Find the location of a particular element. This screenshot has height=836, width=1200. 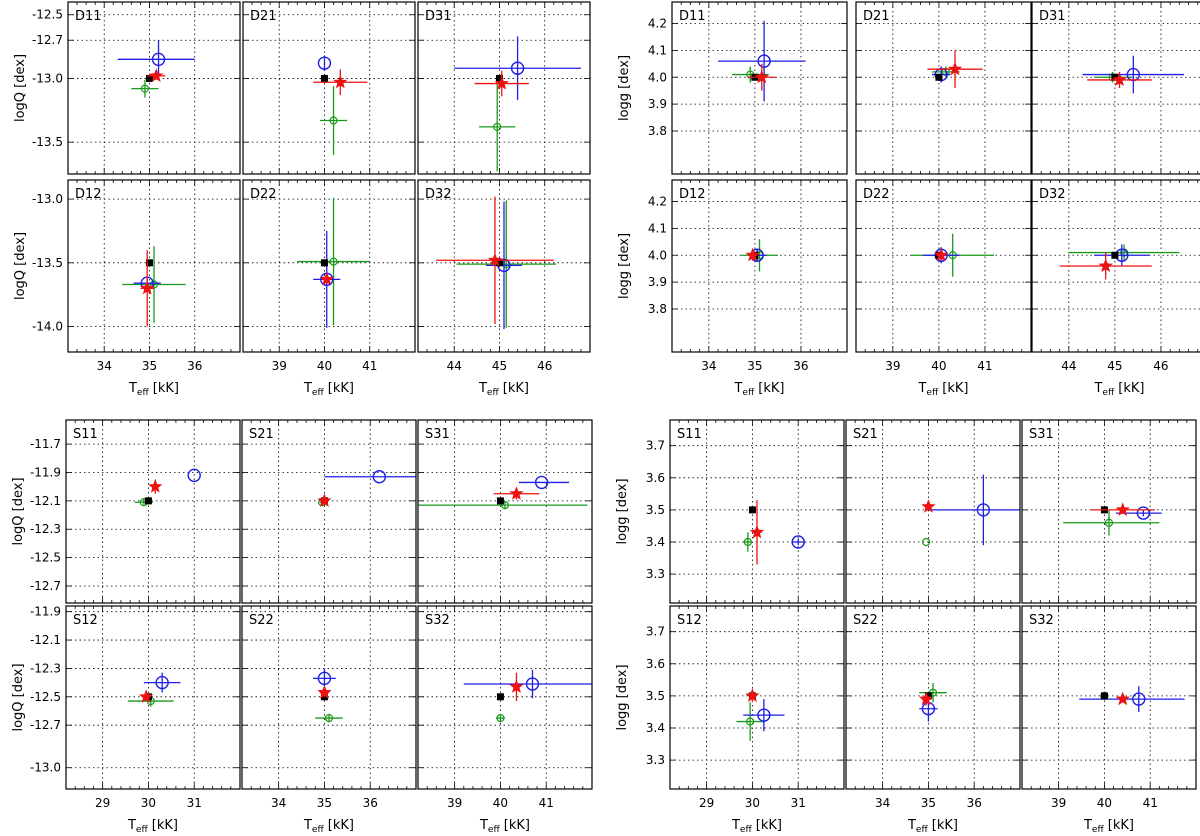

panel-label: D31 is located at coordinates (1052, 16).